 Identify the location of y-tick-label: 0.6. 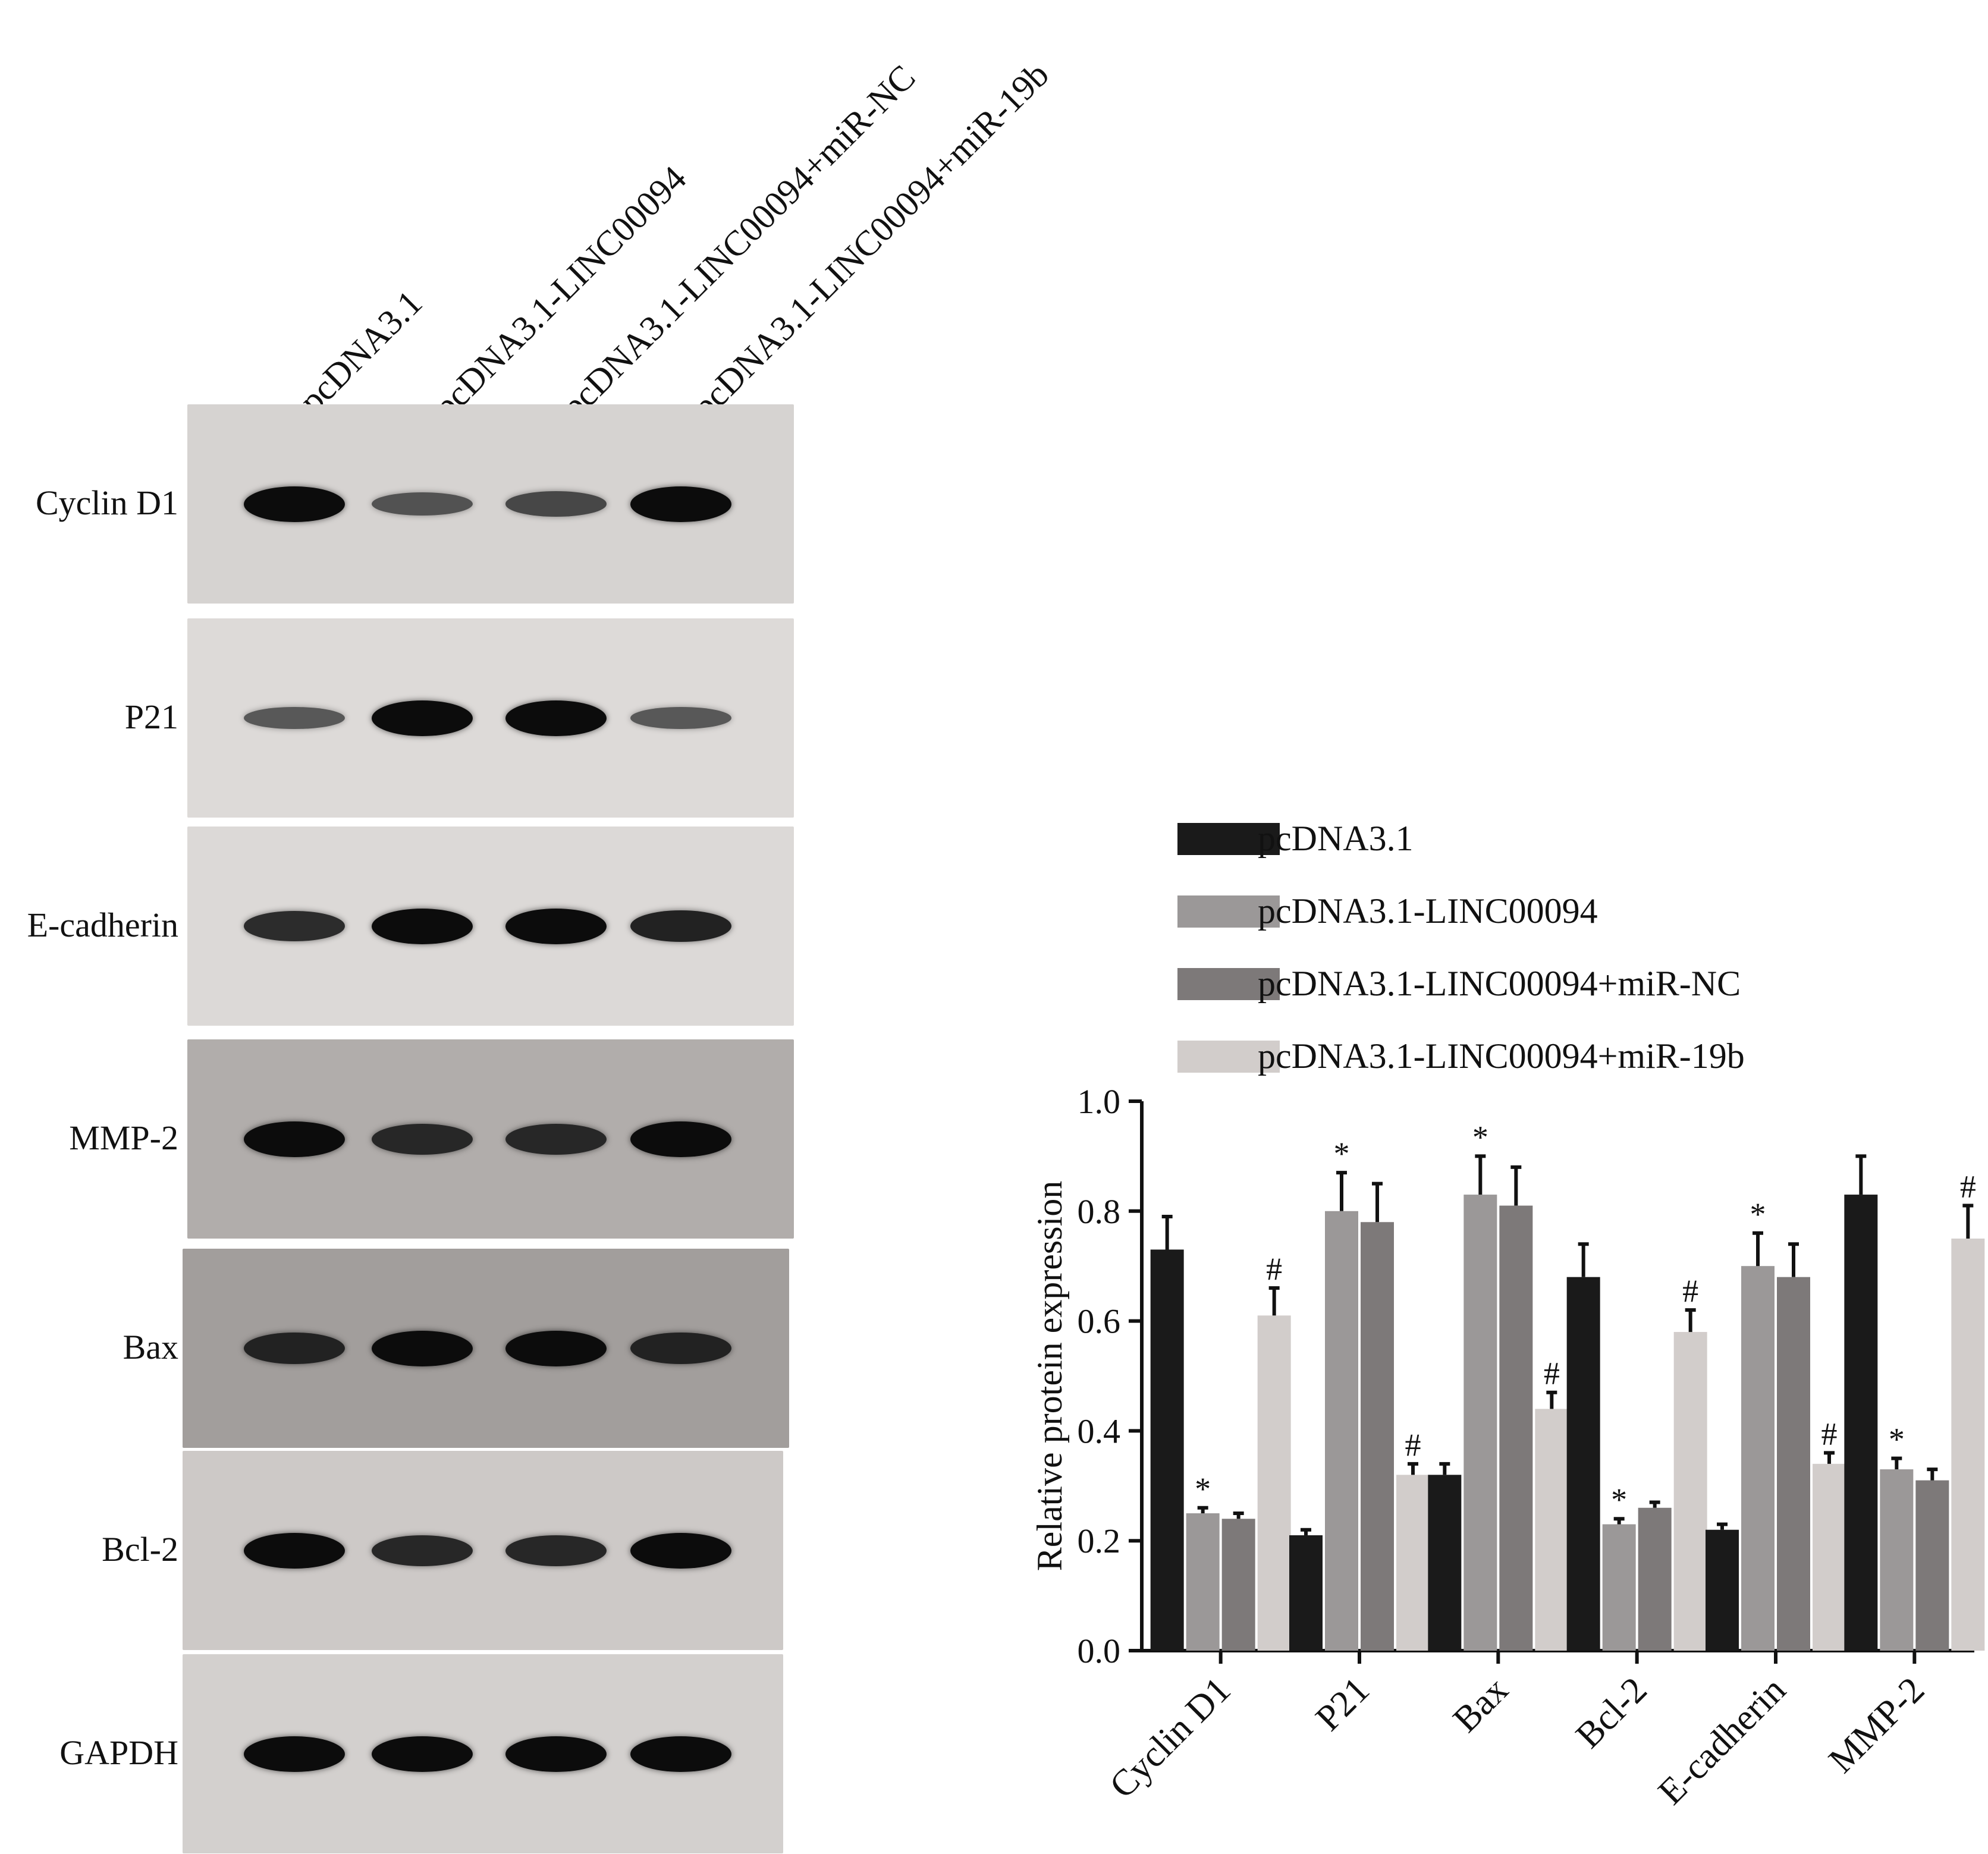
(1099, 1321).